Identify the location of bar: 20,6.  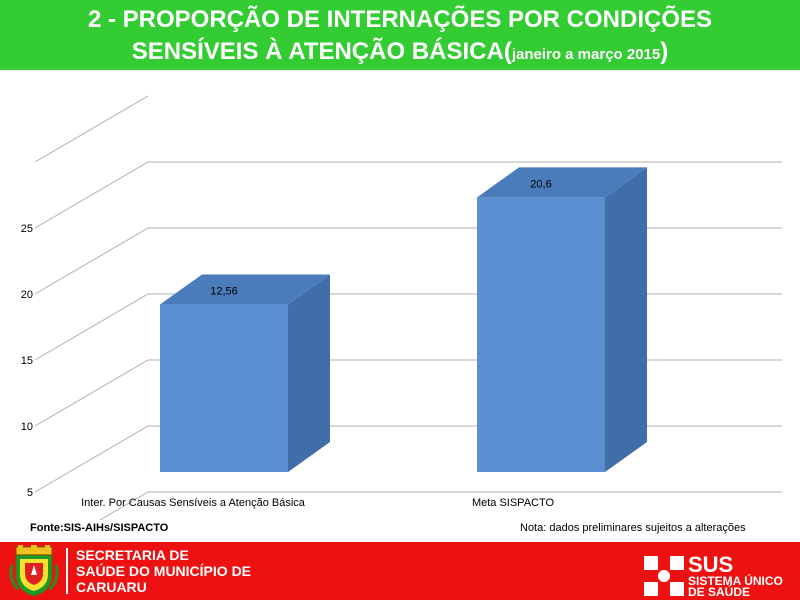
(562, 319).